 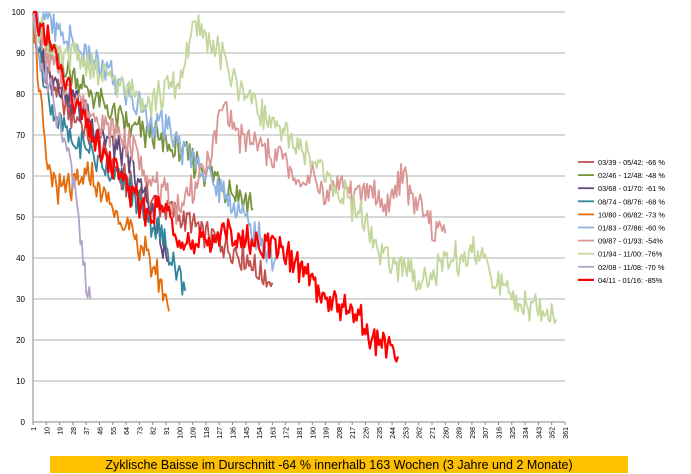 What do you see at coordinates (486, 433) in the screenshot?
I see `x-tick-label: 307` at bounding box center [486, 433].